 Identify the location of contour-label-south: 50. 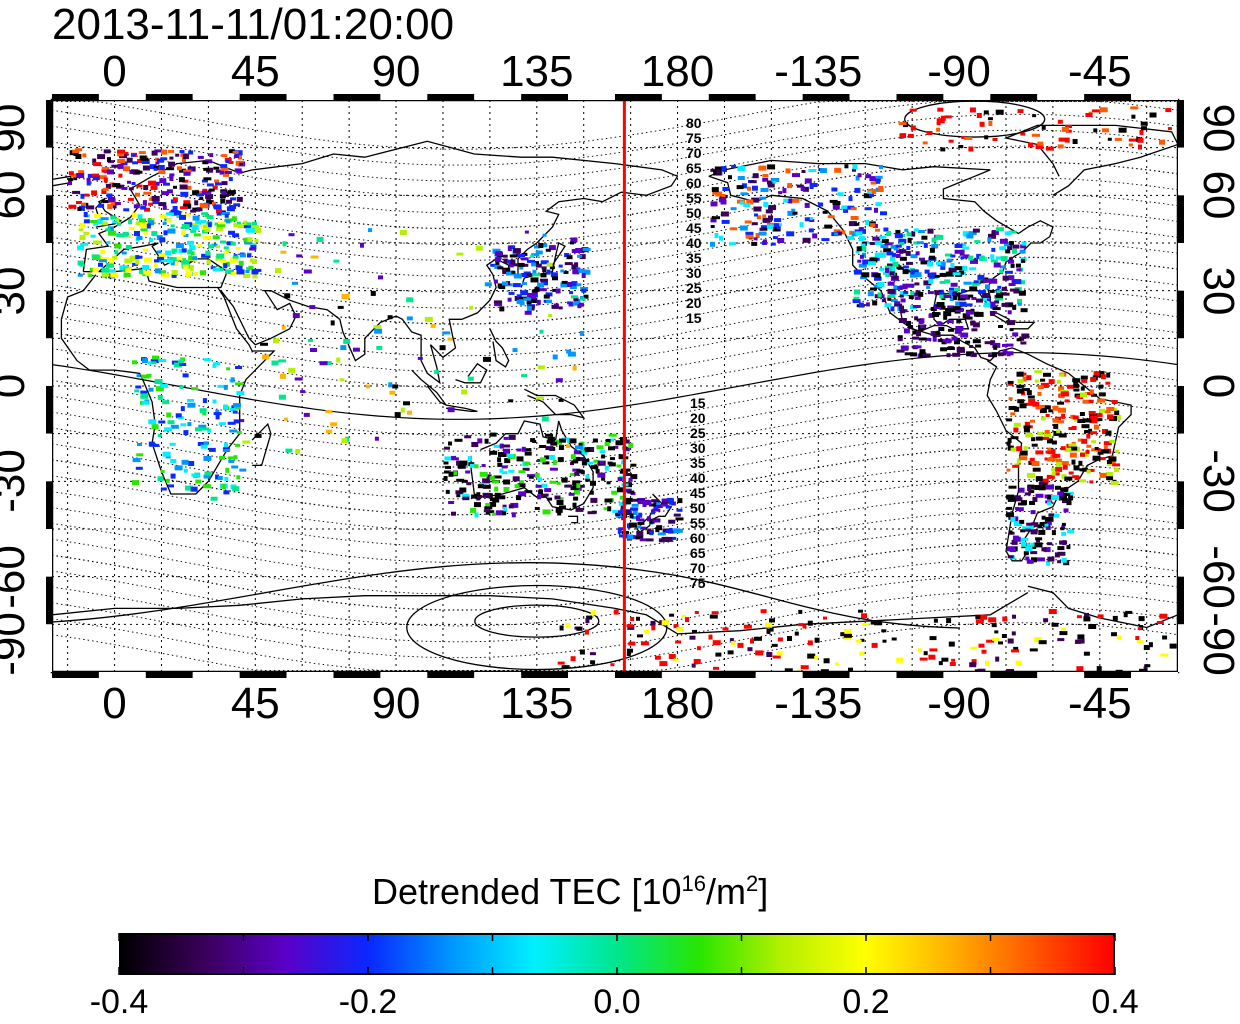
(698, 508).